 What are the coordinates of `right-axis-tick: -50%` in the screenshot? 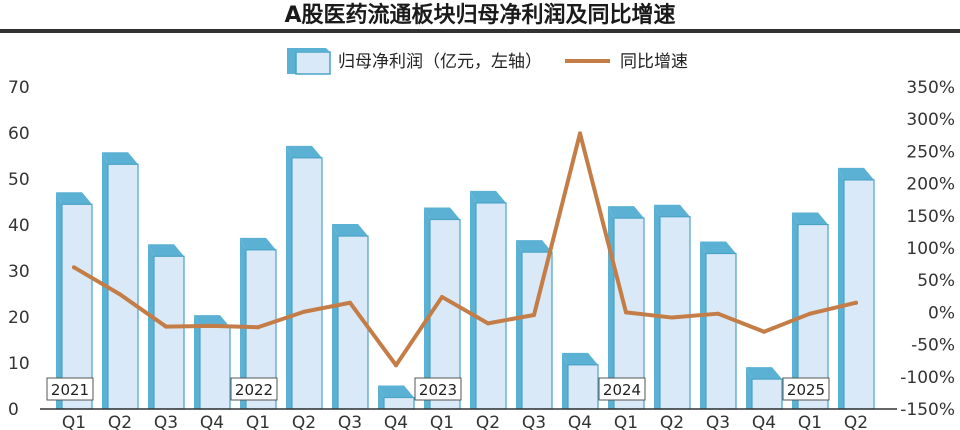 It's located at (933, 346).